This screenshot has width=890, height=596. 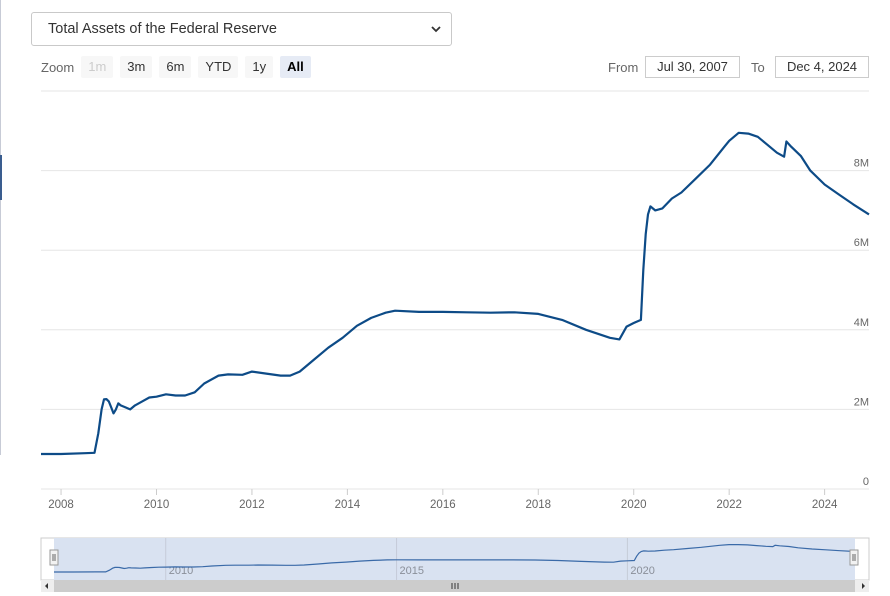 I want to click on scroll-left-arrow-icon, so click(x=46, y=586).